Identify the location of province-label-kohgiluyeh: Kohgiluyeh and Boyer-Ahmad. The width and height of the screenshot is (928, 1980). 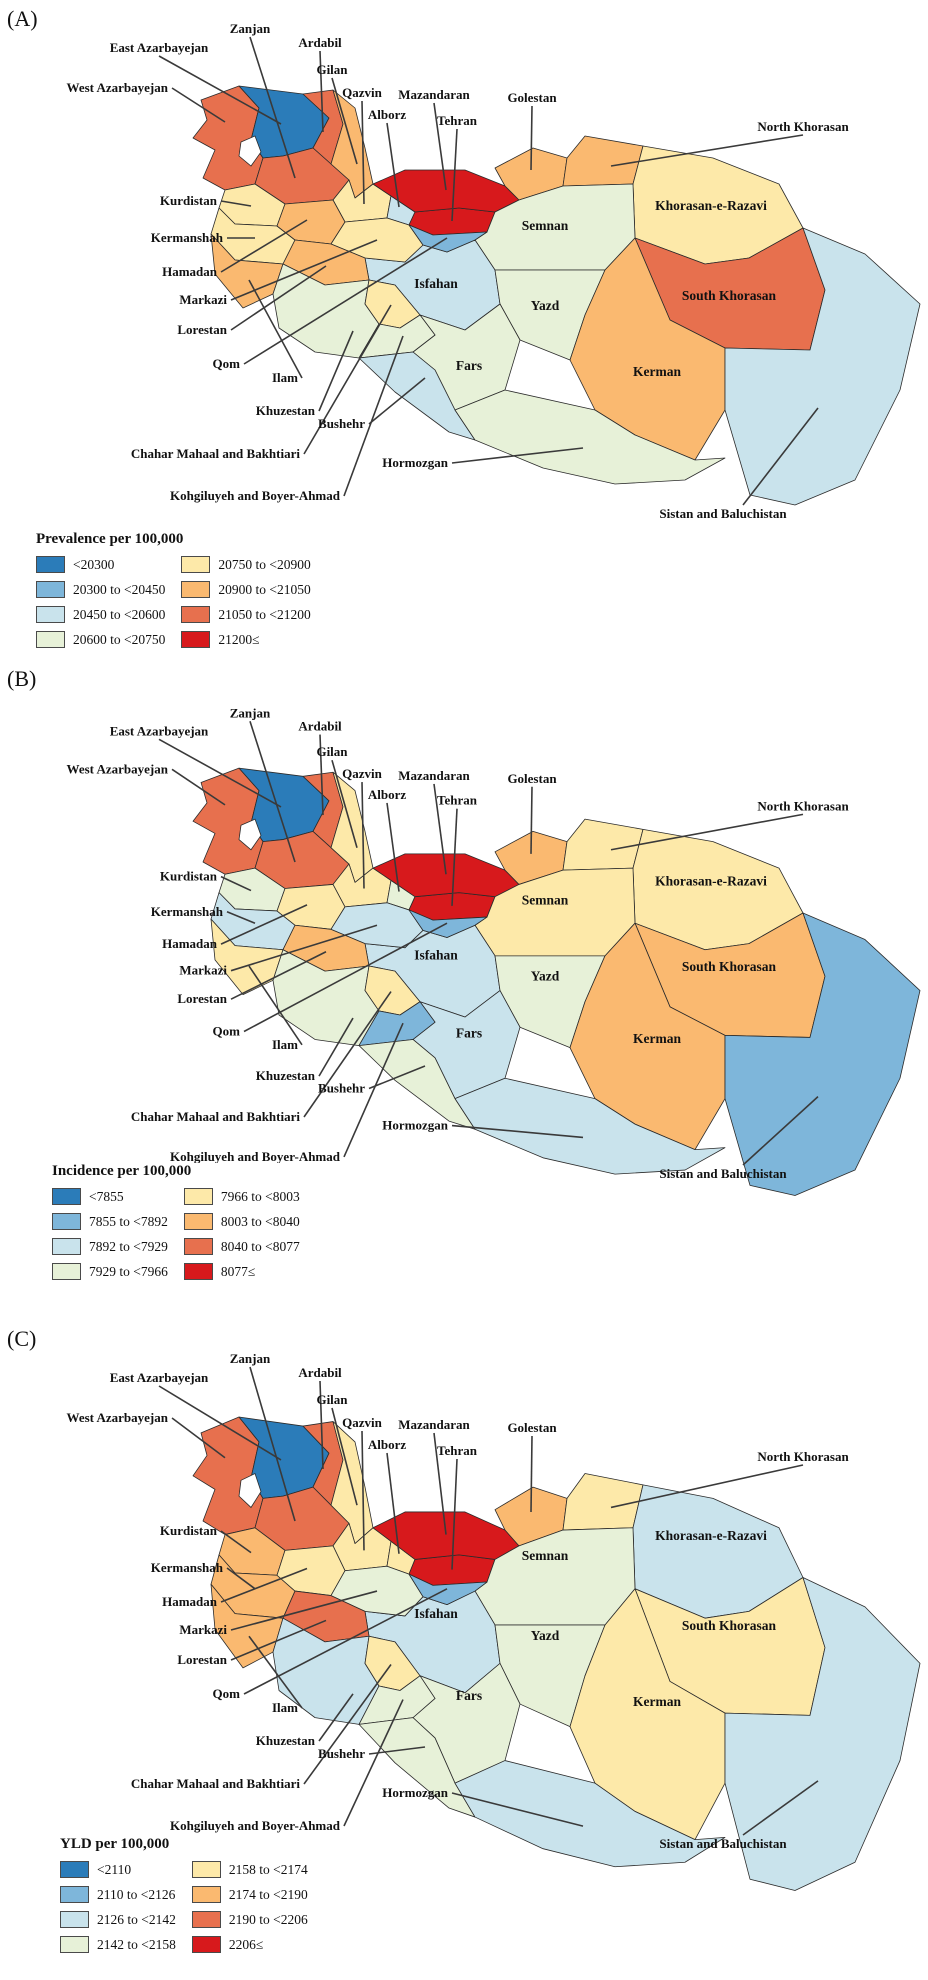
(255, 495).